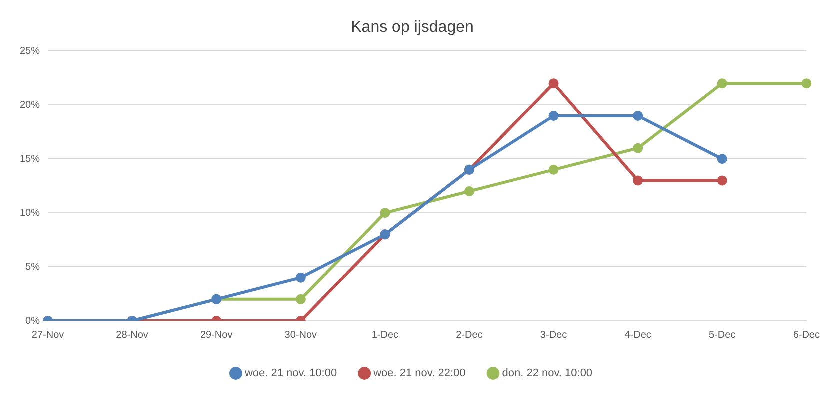  What do you see at coordinates (469, 335) in the screenshot?
I see `x-tick-label: 2-Dec` at bounding box center [469, 335].